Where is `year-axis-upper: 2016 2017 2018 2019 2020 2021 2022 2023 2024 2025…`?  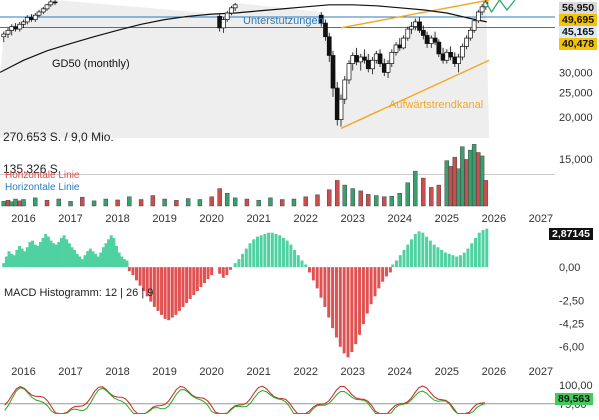
year-axis-upper: 2016 2017 2018 2019 2020 2021 2022 2023 2024 2025… is located at coordinates (282, 219).